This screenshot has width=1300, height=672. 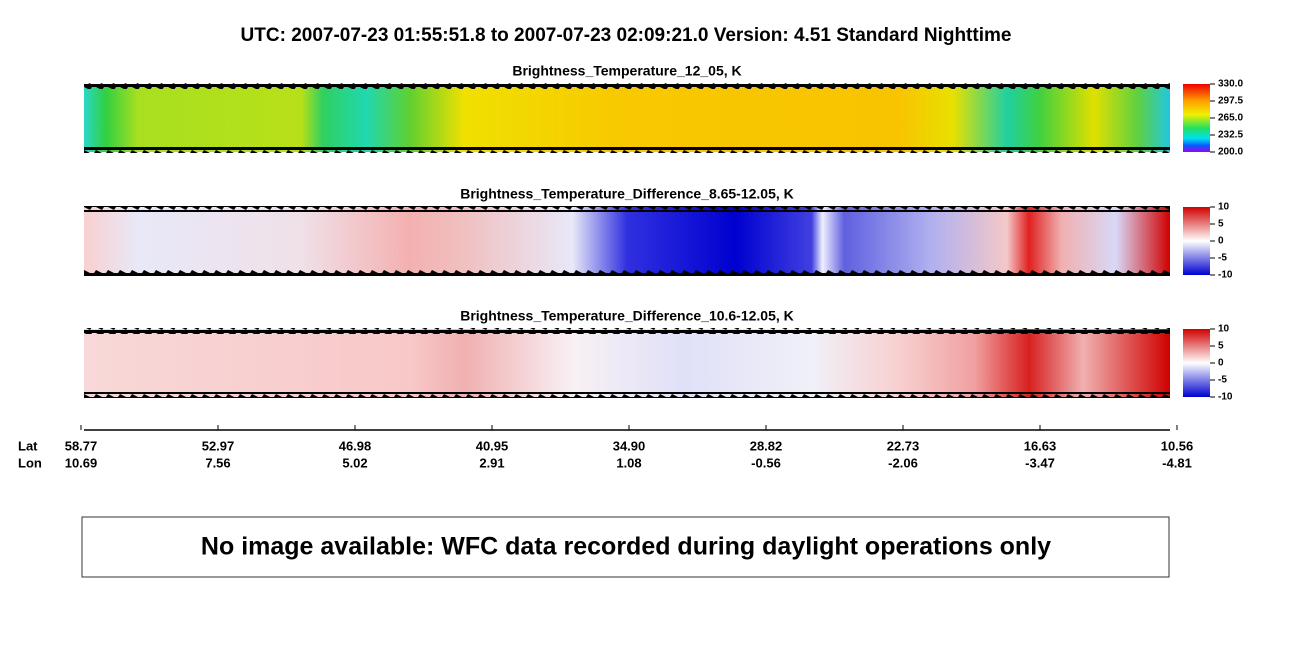 I want to click on axis-label: Lat, so click(x=28, y=445).